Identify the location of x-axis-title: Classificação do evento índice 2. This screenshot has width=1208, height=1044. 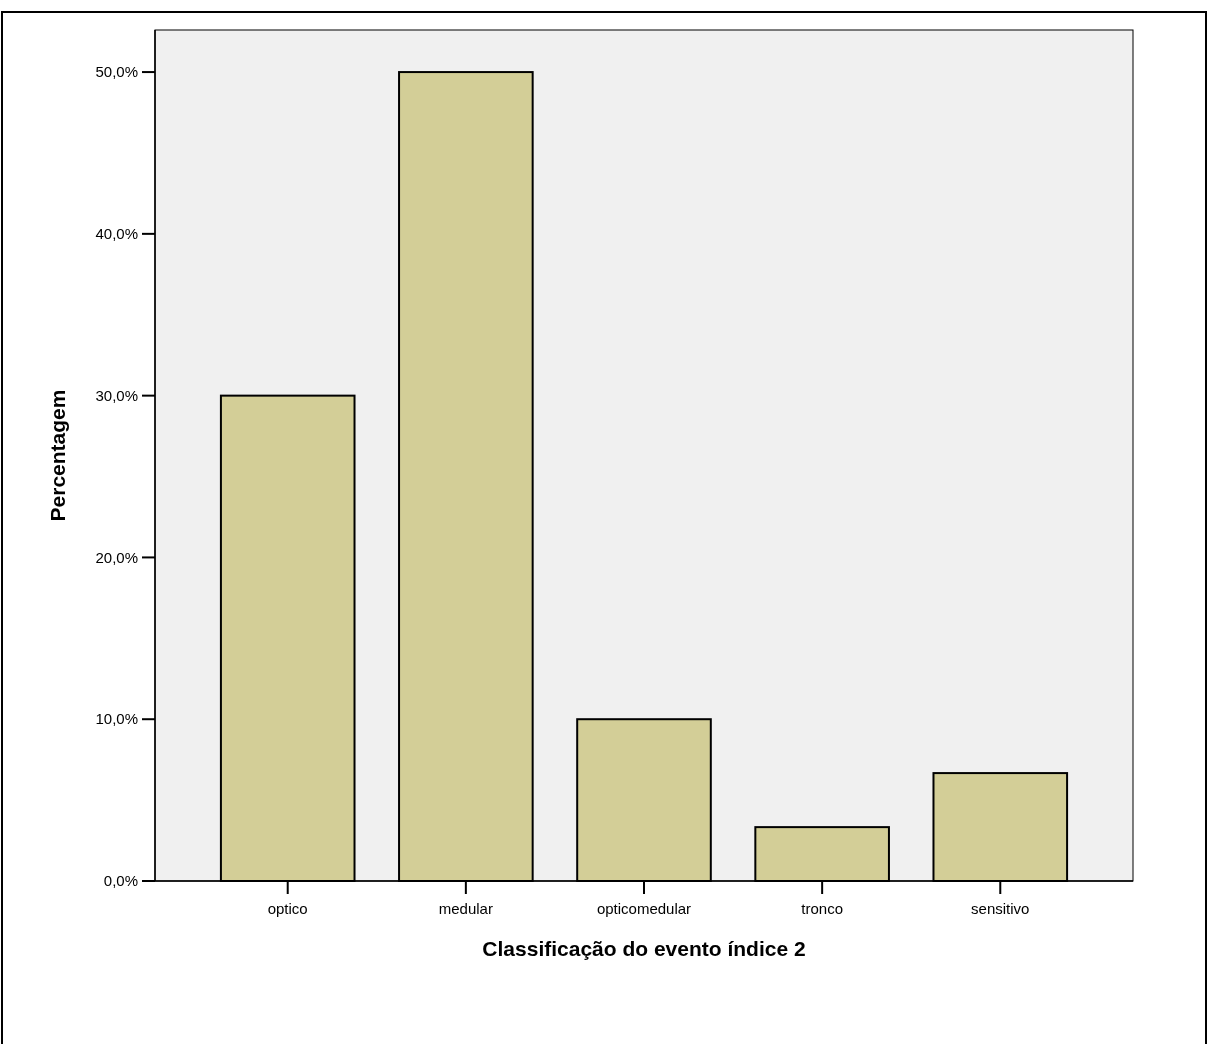
(644, 948).